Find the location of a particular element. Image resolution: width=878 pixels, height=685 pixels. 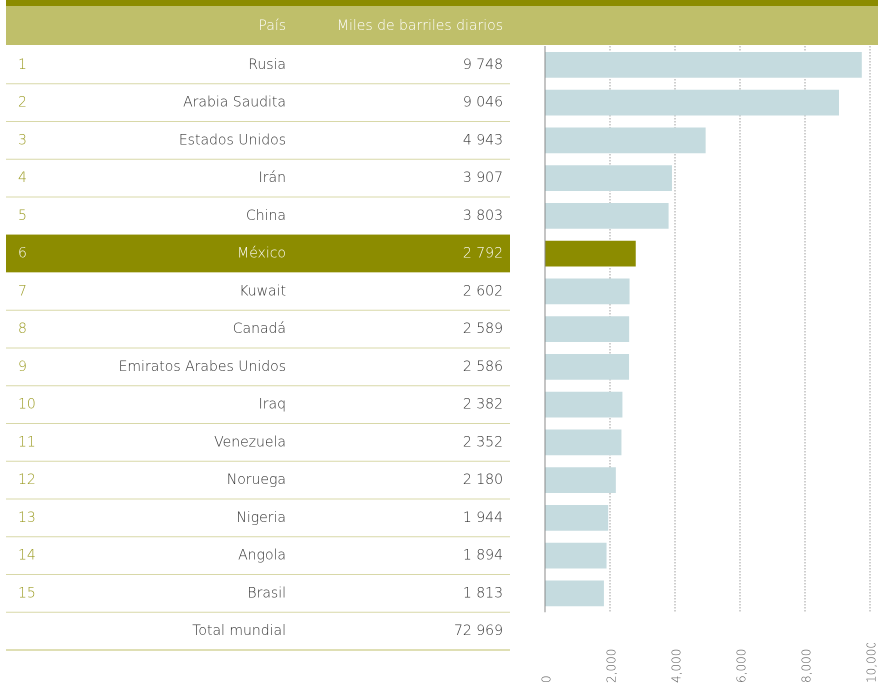

rank: 3 is located at coordinates (22, 140).